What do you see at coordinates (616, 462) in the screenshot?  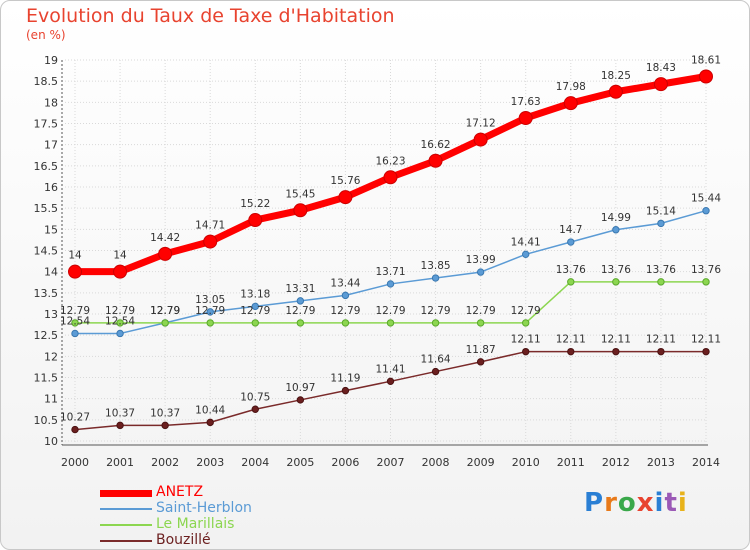 I see `x-tick-label: 2012` at bounding box center [616, 462].